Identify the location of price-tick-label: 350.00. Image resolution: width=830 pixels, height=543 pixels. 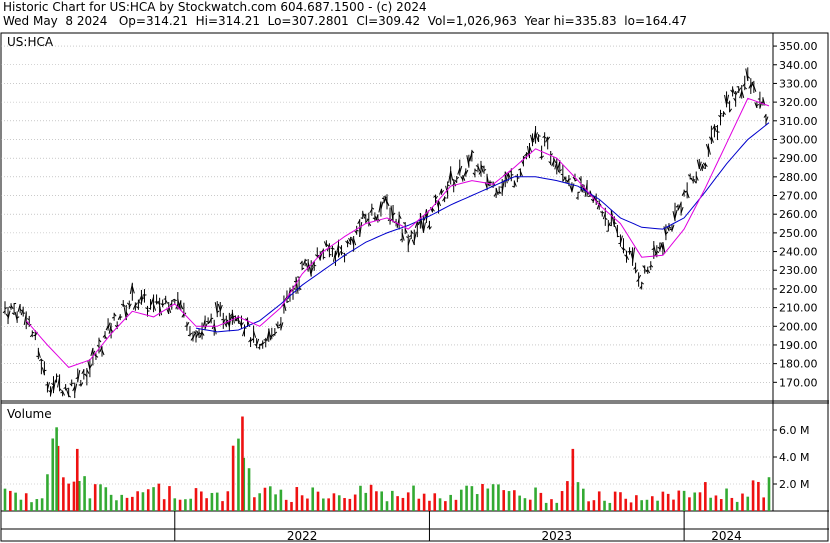
(798, 46).